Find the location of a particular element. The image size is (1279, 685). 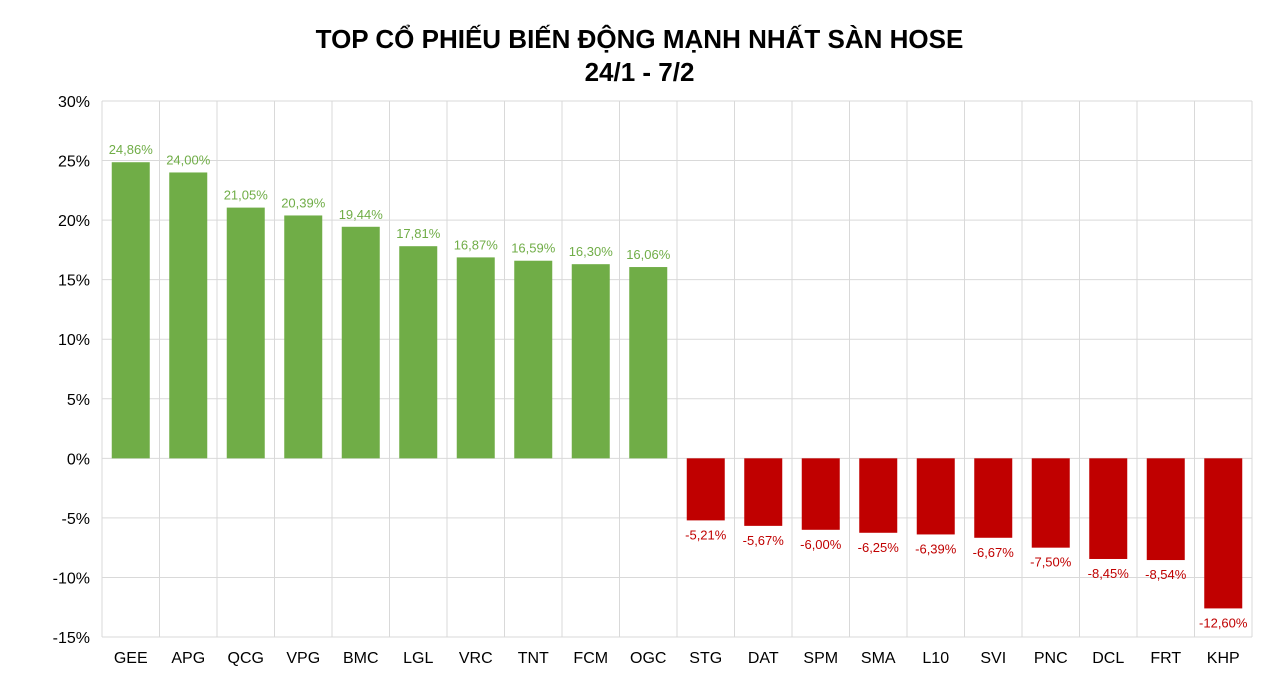

bar-lgl is located at coordinates (418, 352).